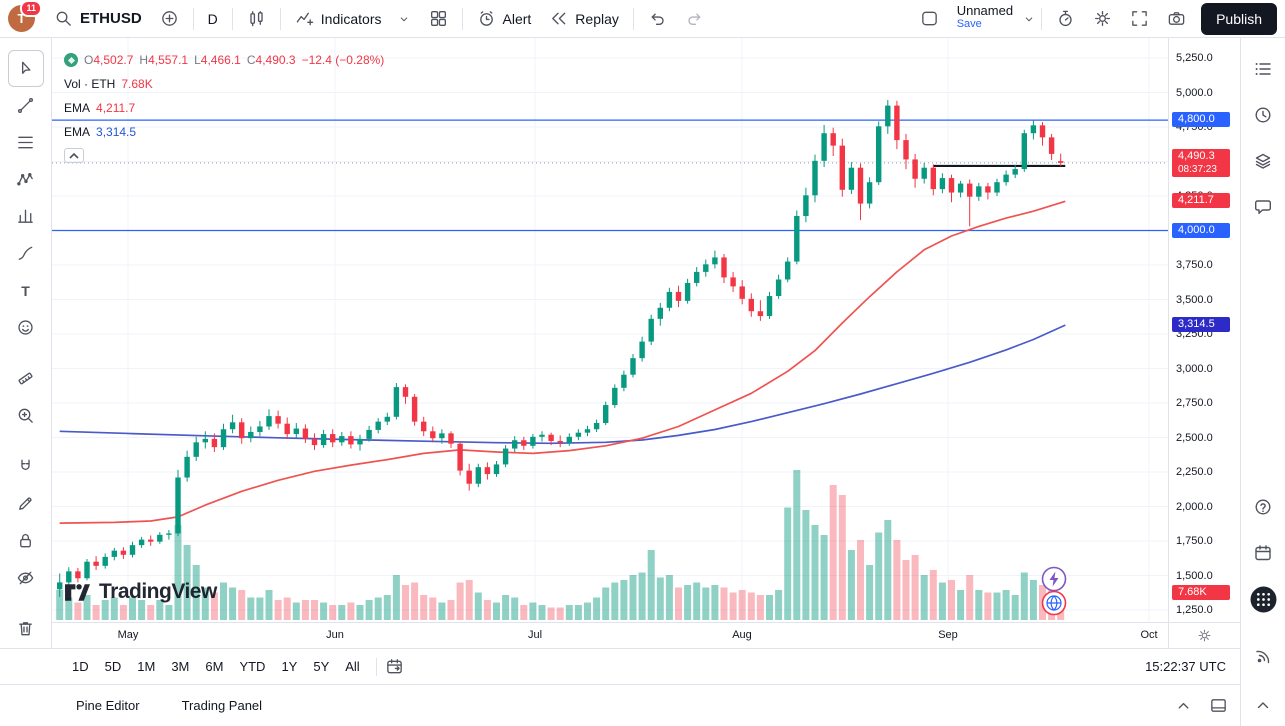 Image resolution: width=1285 pixels, height=726 pixels. Describe the element at coordinates (25, 16) in the screenshot. I see `user-avatar: T 11` at that location.